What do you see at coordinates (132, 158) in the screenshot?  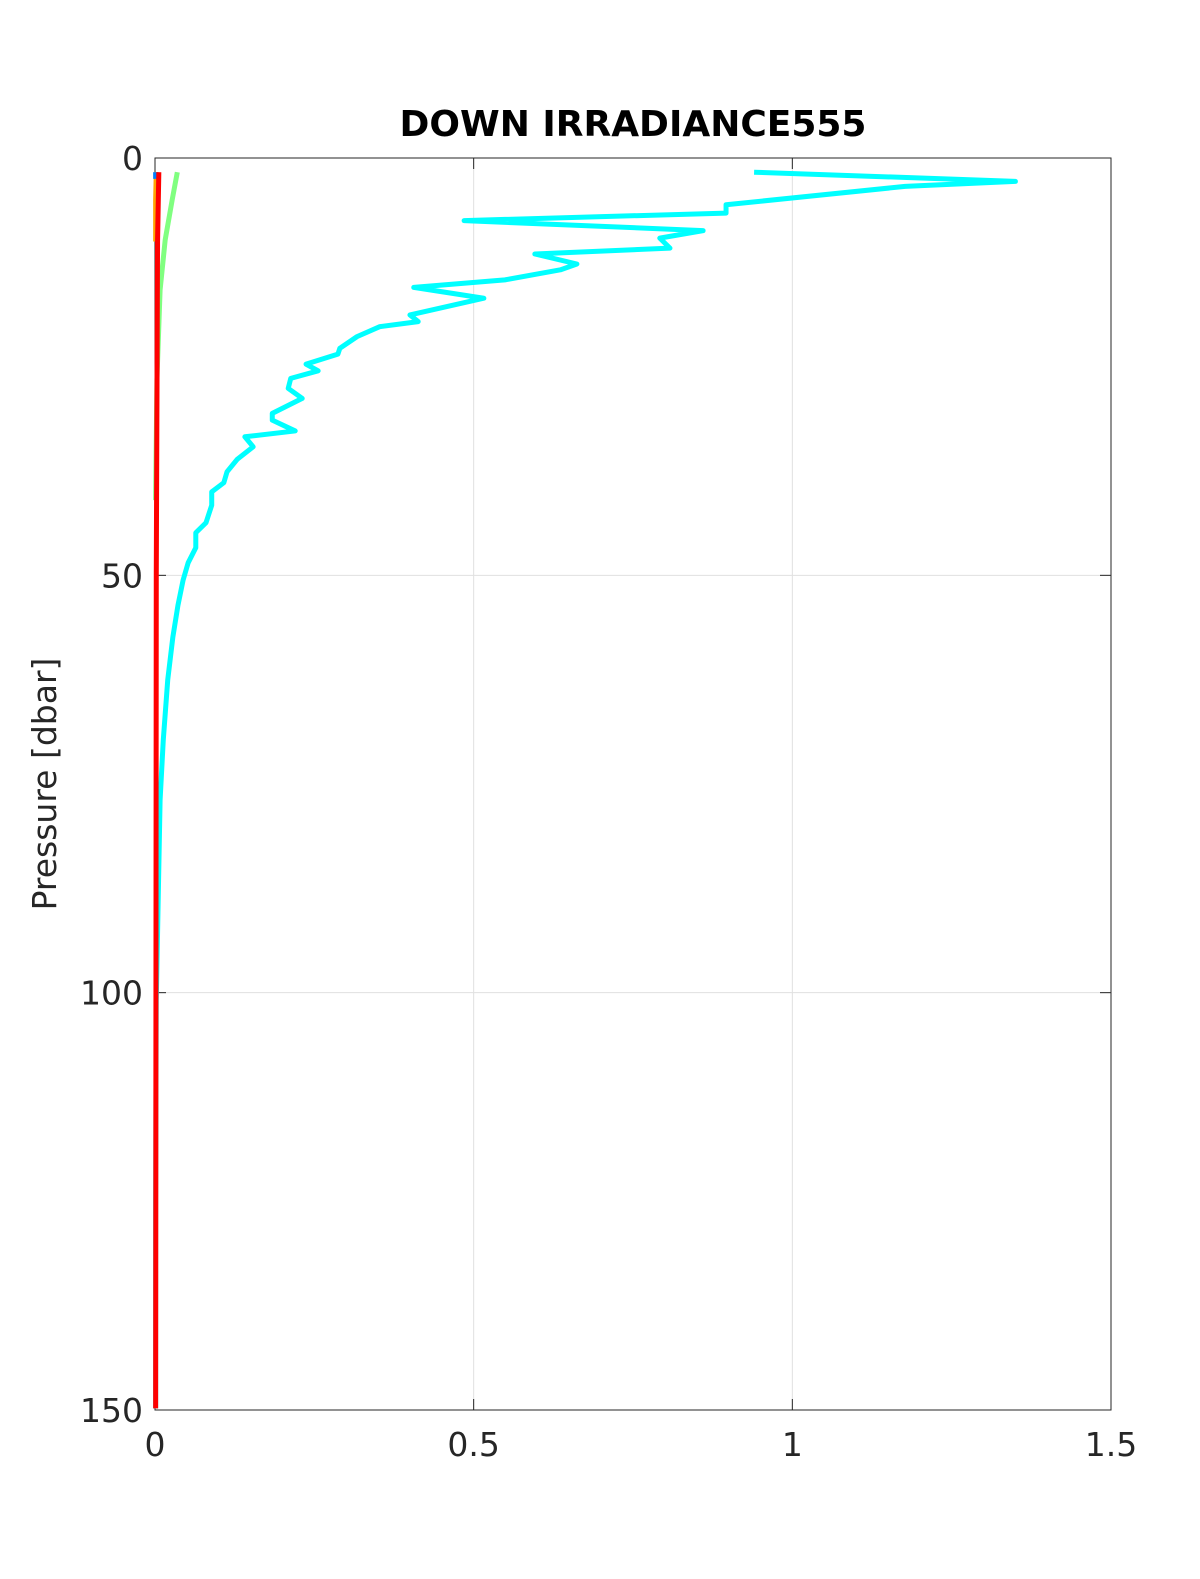 I see `y-tick-label: 0` at bounding box center [132, 158].